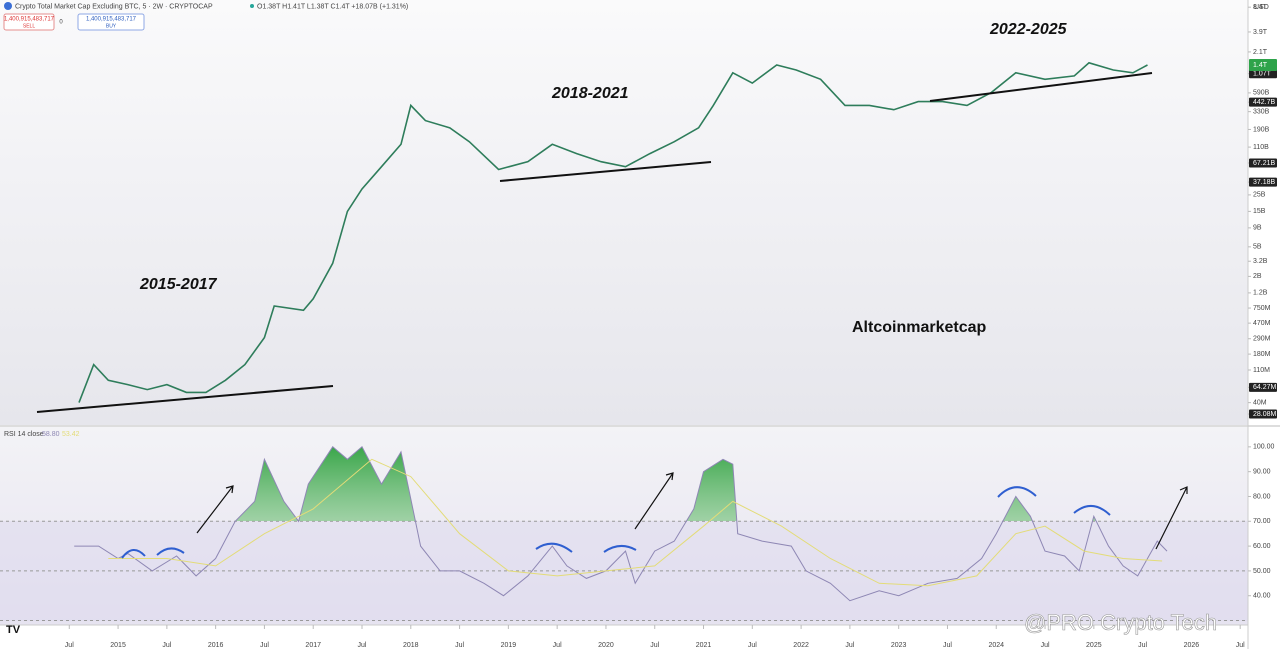  I want to click on y-tick-label: 110M, so click(1261, 370).